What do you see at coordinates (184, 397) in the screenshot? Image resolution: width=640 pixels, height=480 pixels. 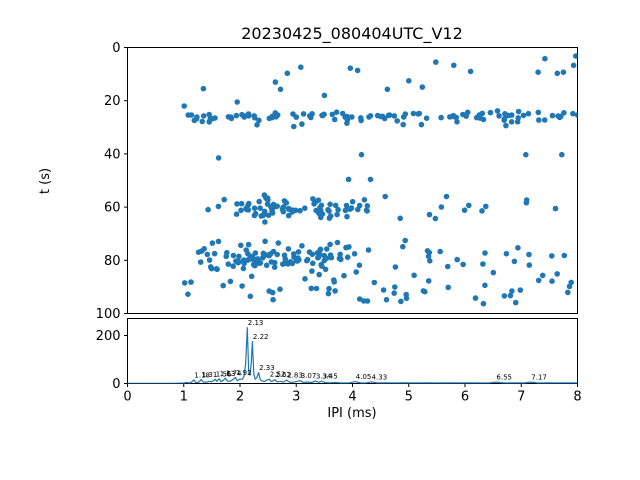 I see `histogram-xtick-label: 1` at bounding box center [184, 397].